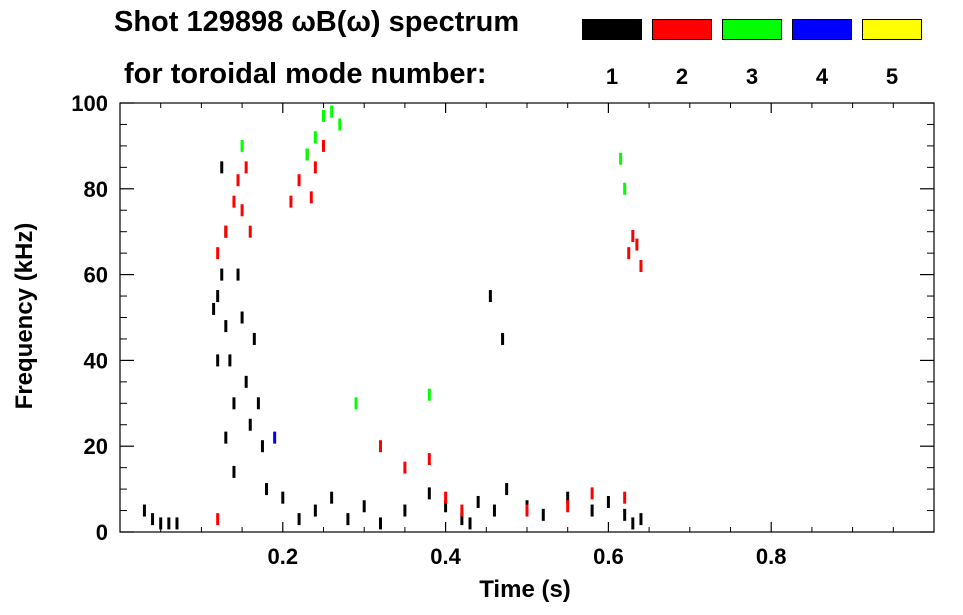 This screenshot has width=963, height=615. What do you see at coordinates (24, 316) in the screenshot?
I see `y-axis-label: Frequency (kHz)` at bounding box center [24, 316].